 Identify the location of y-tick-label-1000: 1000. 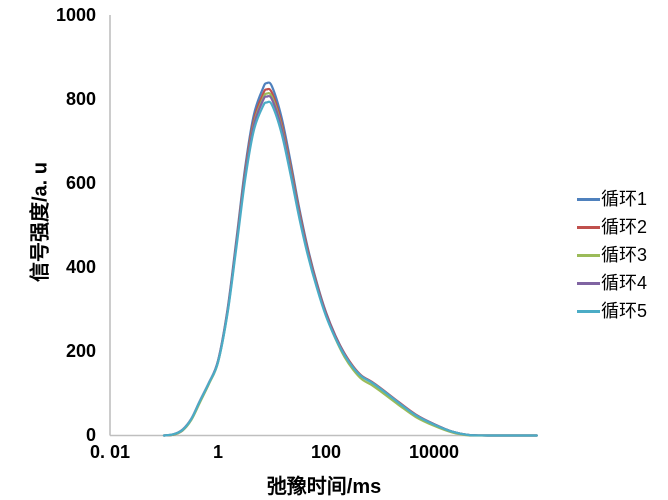
(75, 15).